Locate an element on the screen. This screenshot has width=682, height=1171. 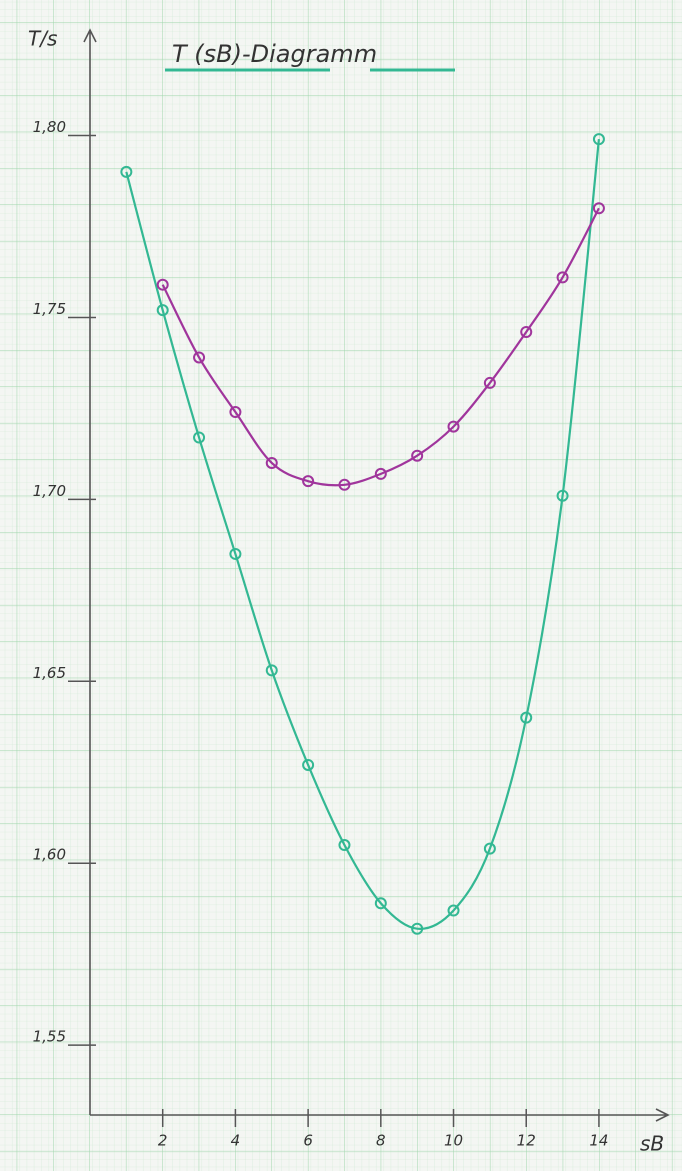
chart-title: T (sB)-Diagramm is located at coordinates (274, 54).